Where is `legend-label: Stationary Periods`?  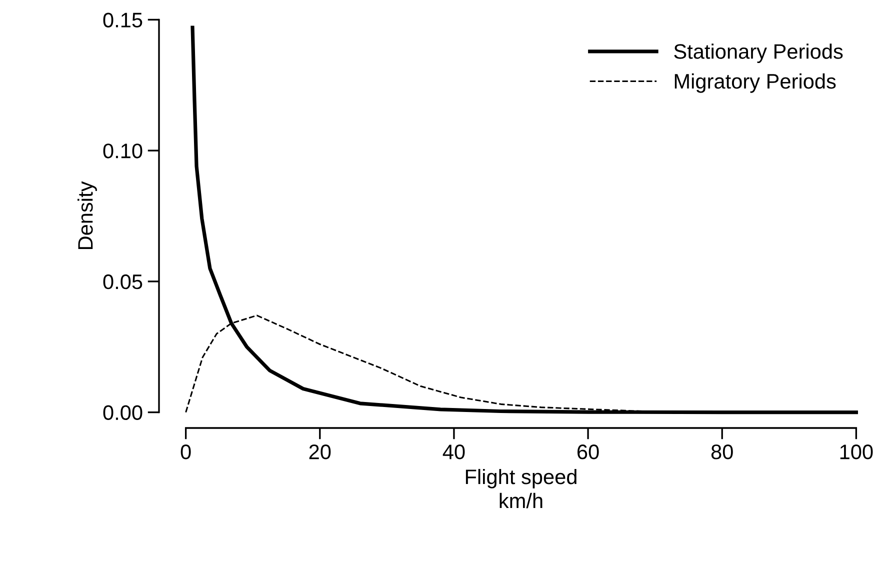
legend-label: Stationary Periods is located at coordinates (758, 54).